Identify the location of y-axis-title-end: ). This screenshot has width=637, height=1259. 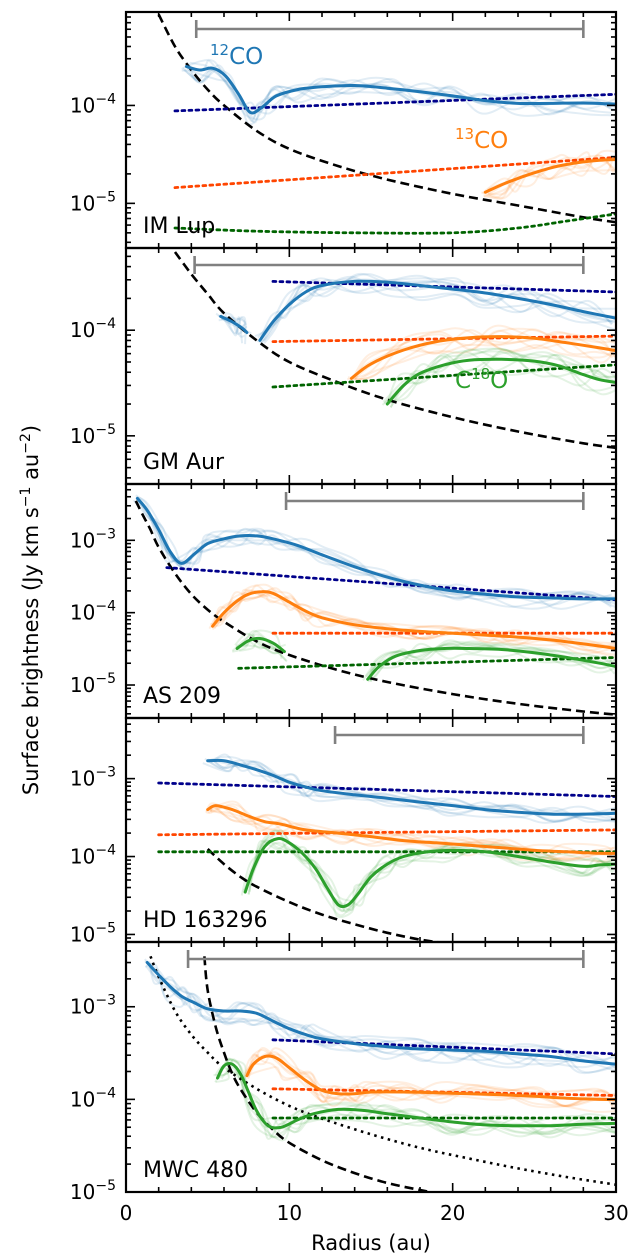
(31, 429).